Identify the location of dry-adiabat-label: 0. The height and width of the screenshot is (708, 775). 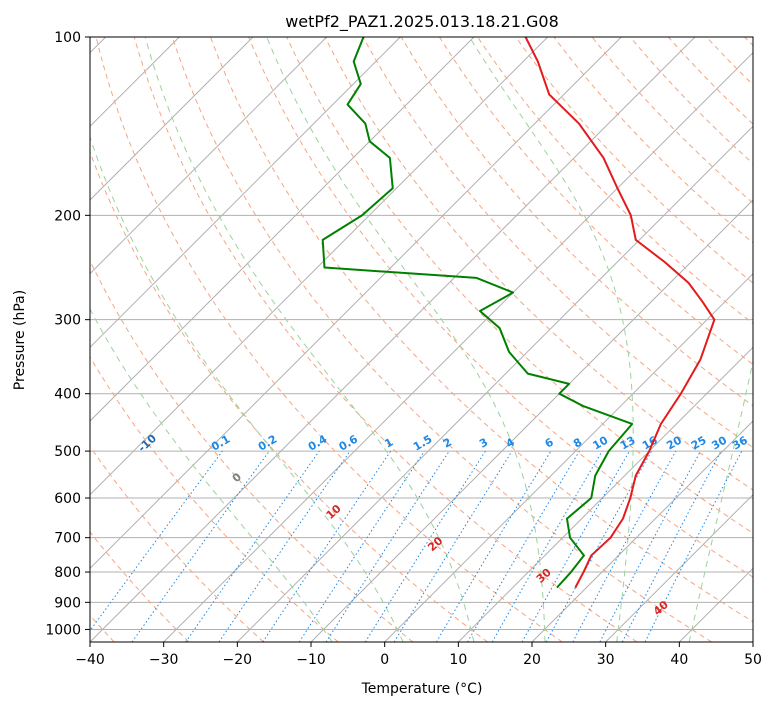
(237, 477).